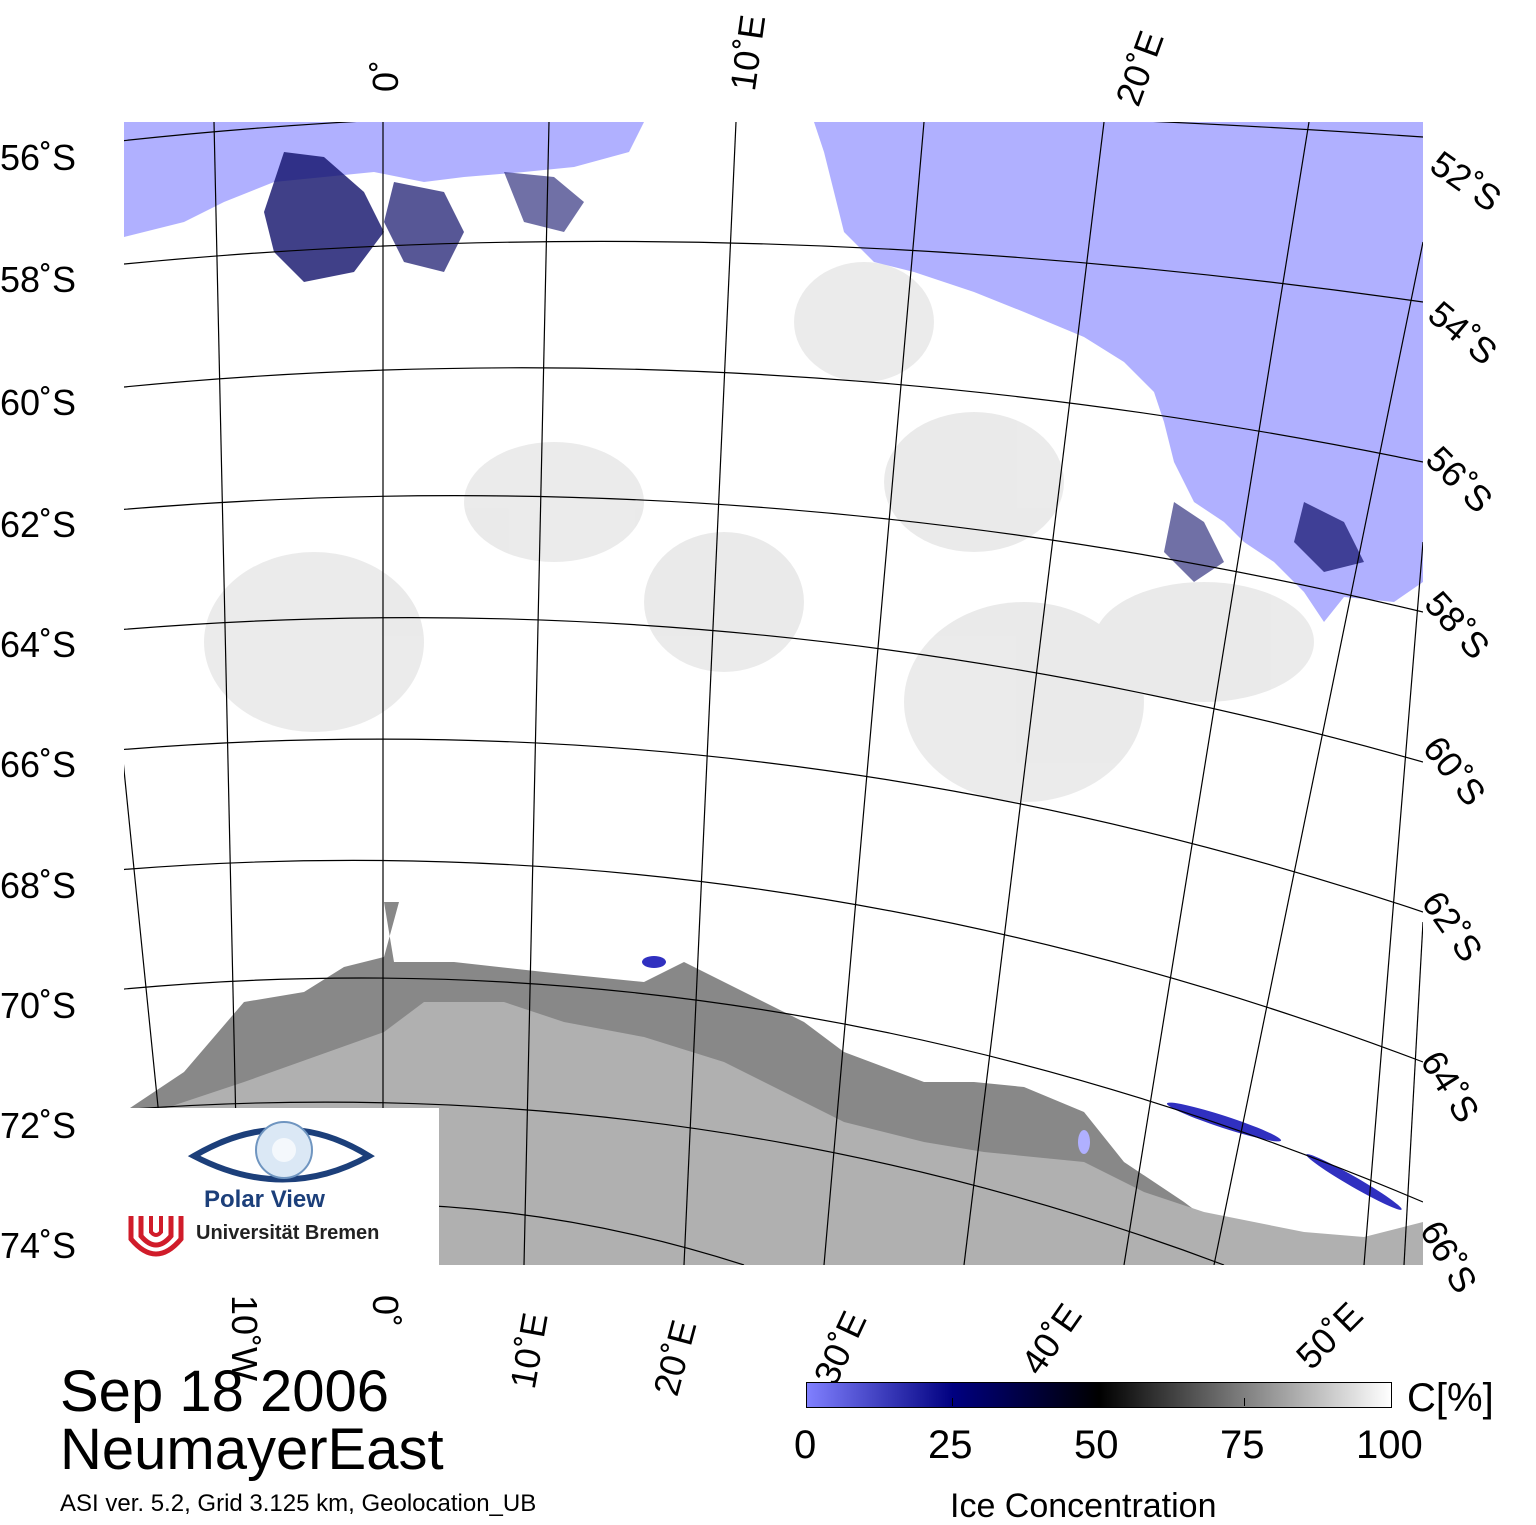 This screenshot has height=1525, width=1536. What do you see at coordinates (38, 764) in the screenshot?
I see `lat-label-left: 66˚S` at bounding box center [38, 764].